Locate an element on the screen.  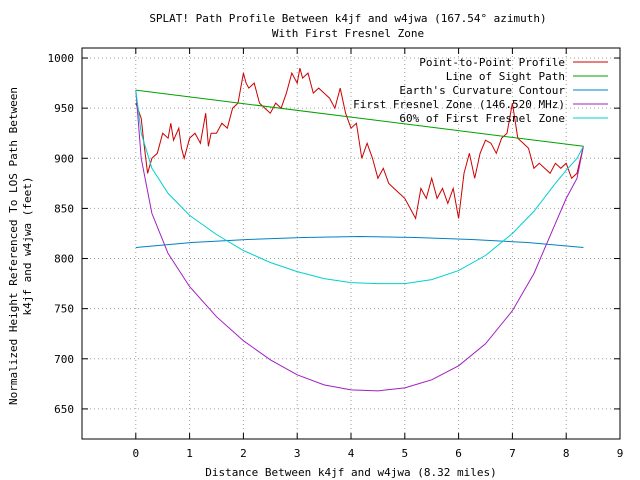
y-tick-label: 650 is located at coordinates (64, 409).